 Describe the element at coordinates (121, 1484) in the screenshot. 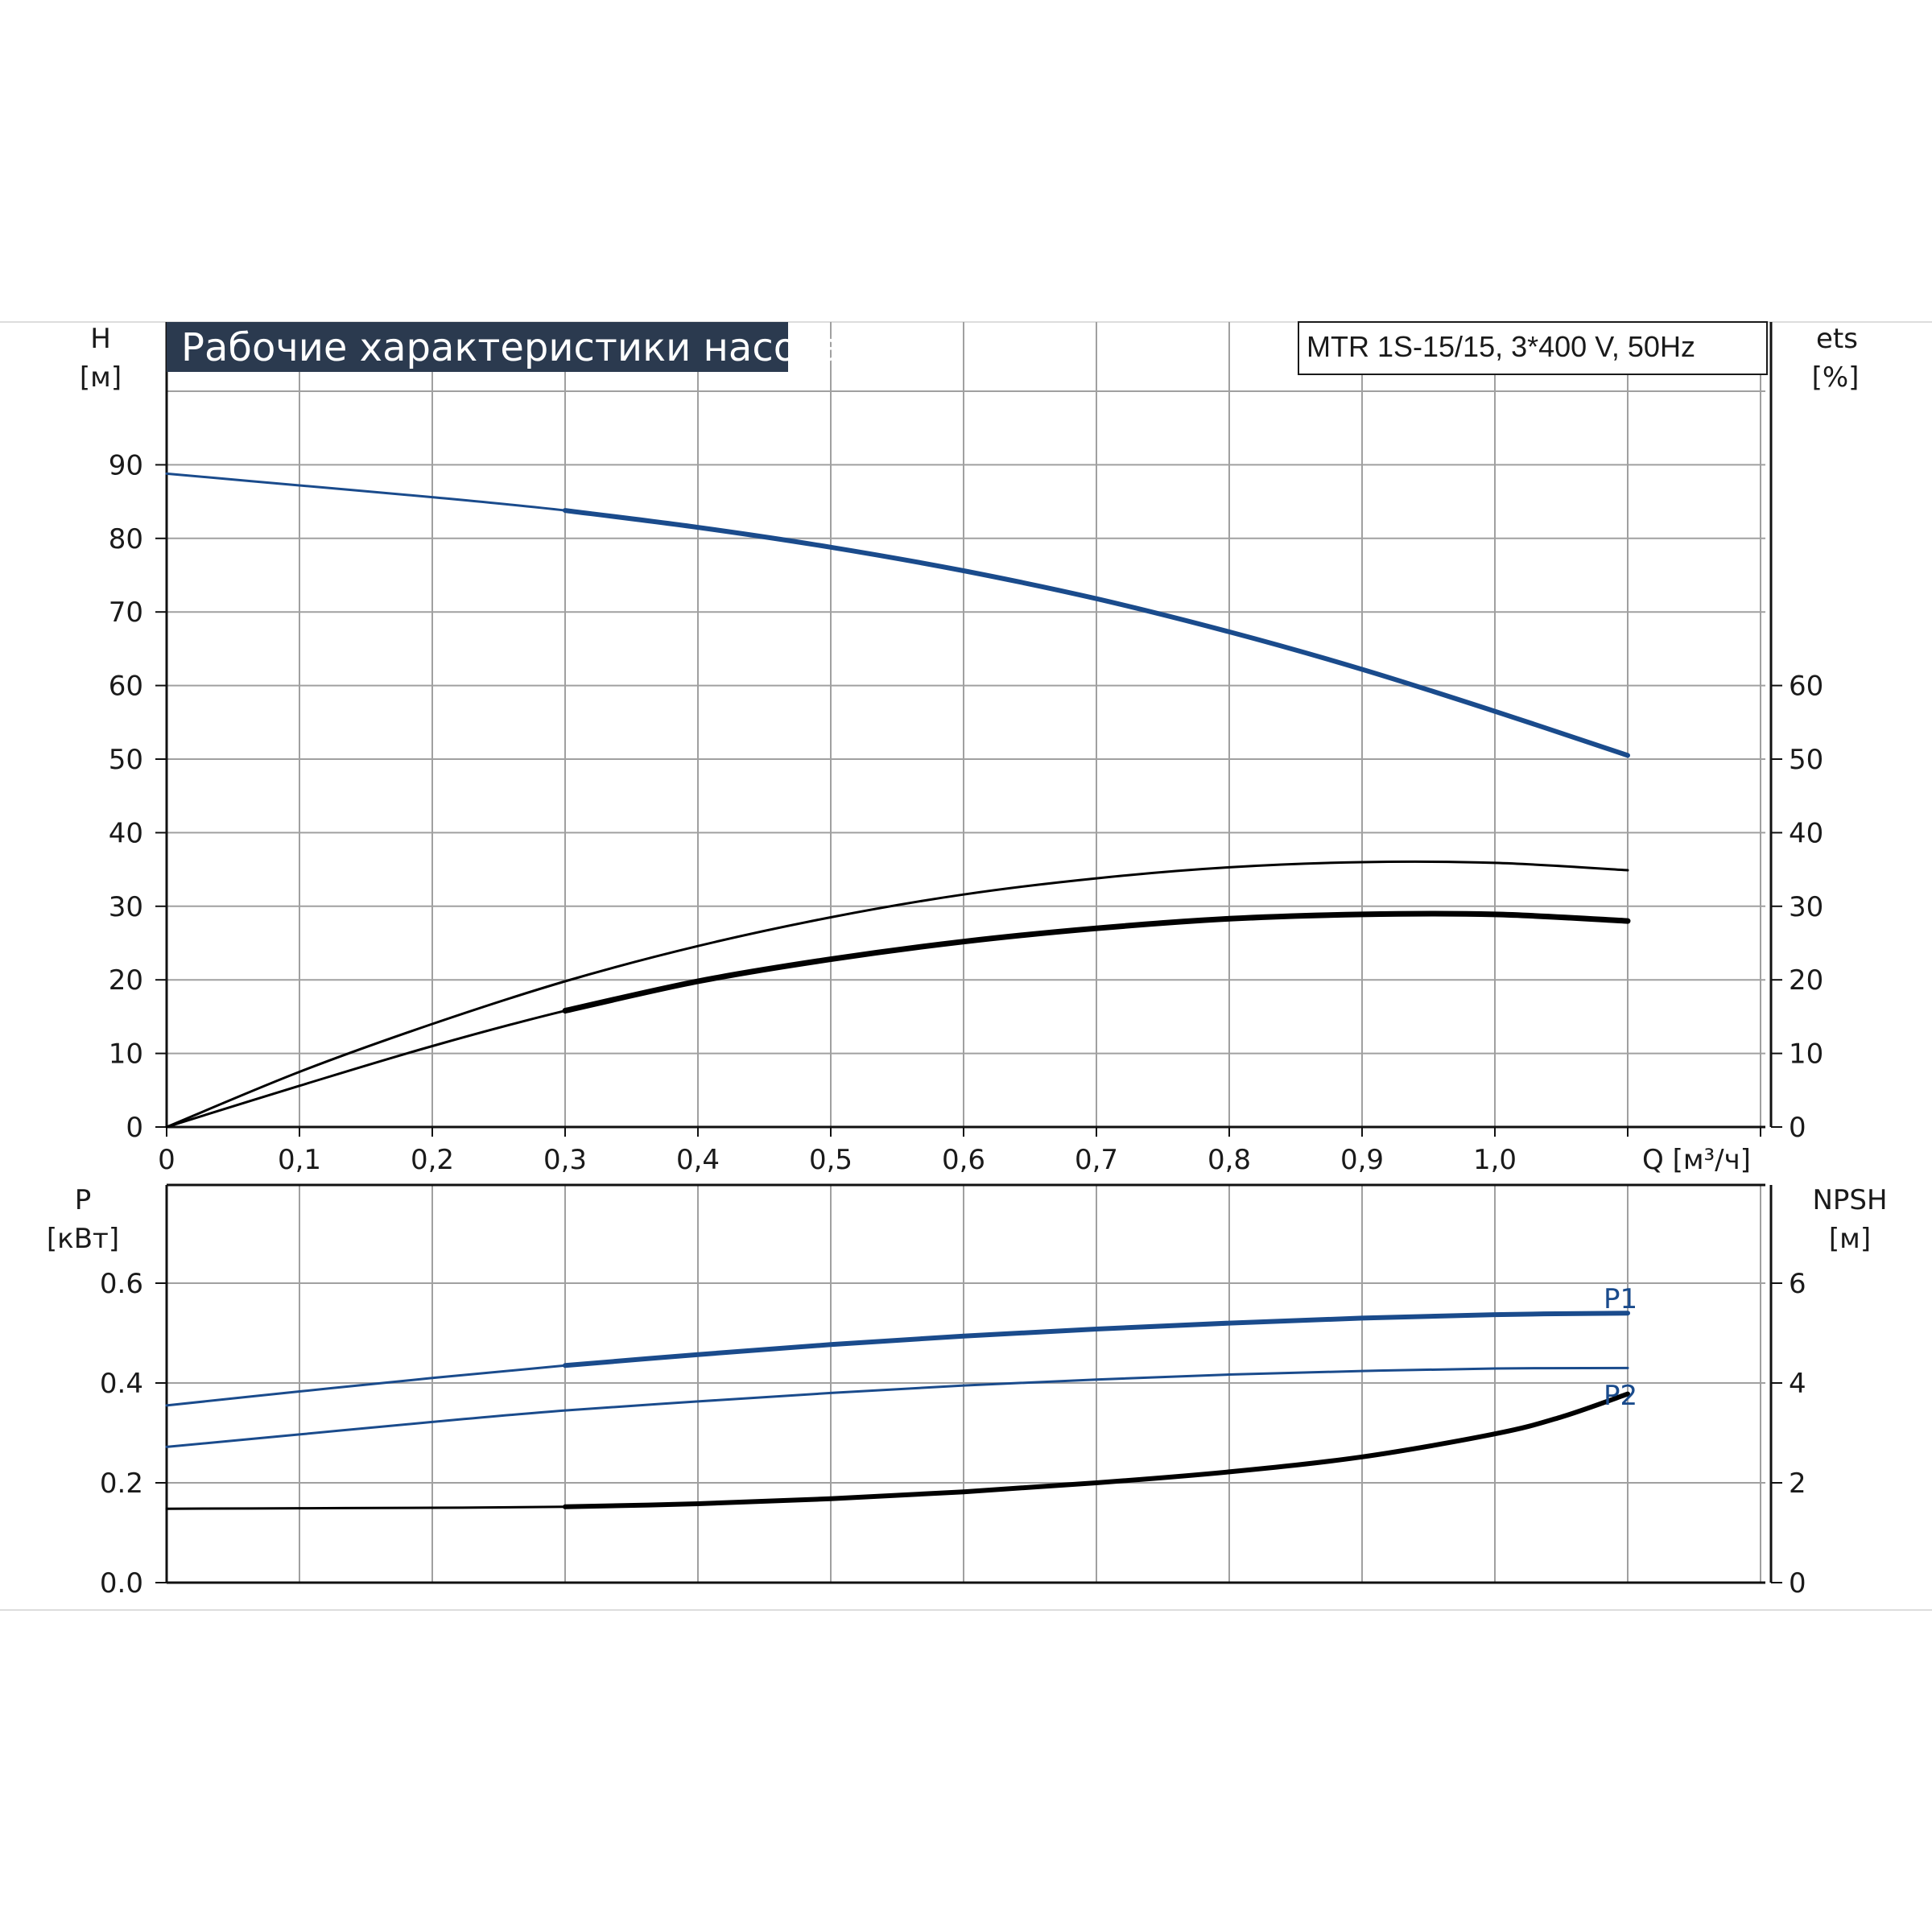

I see `p-tick-label: 0.2` at that location.